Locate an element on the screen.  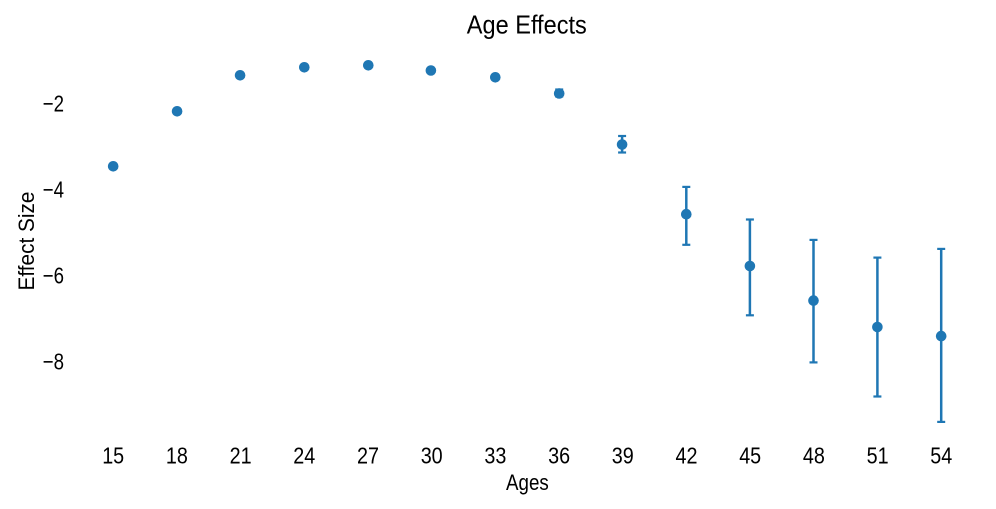
svg-text: 39 is located at coordinates (623, 455).